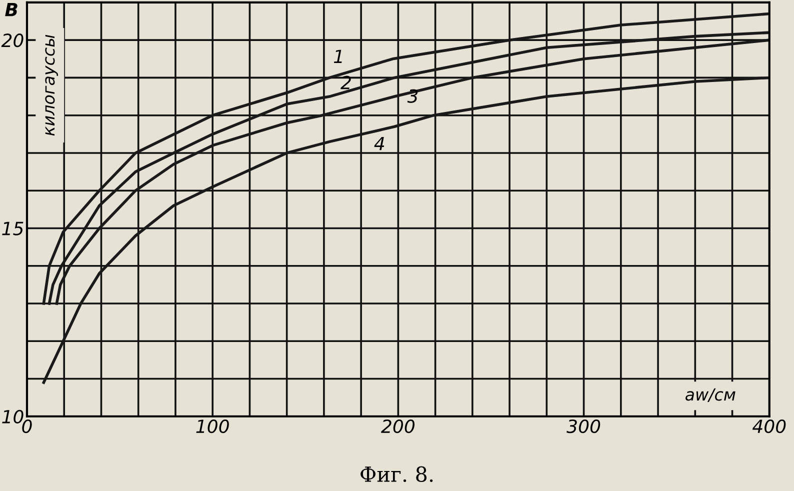 This screenshot has height=491, width=794. What do you see at coordinates (398, 426) in the screenshot?
I see `x-tick-label: 200` at bounding box center [398, 426].